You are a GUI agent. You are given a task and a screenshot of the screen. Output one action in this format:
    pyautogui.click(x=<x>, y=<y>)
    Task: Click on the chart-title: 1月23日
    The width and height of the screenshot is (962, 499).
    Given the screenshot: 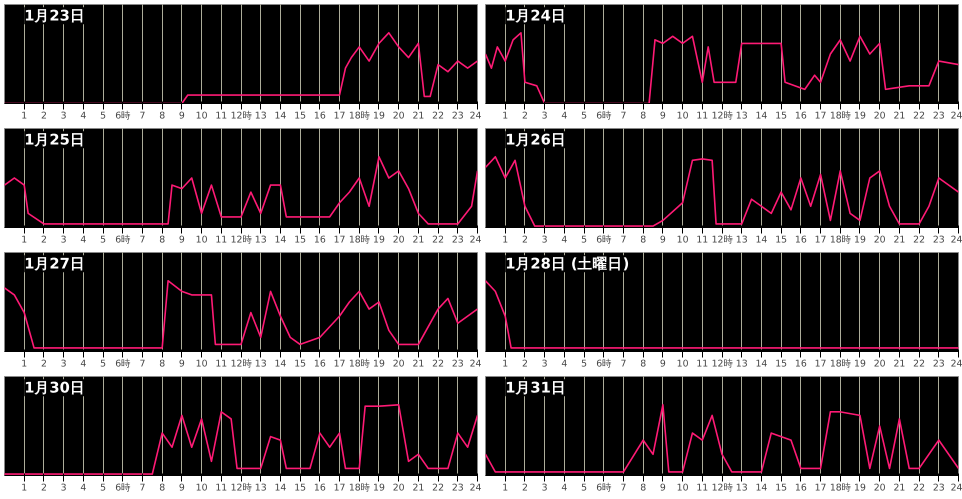 What is the action you would take?
    pyautogui.click(x=54, y=15)
    